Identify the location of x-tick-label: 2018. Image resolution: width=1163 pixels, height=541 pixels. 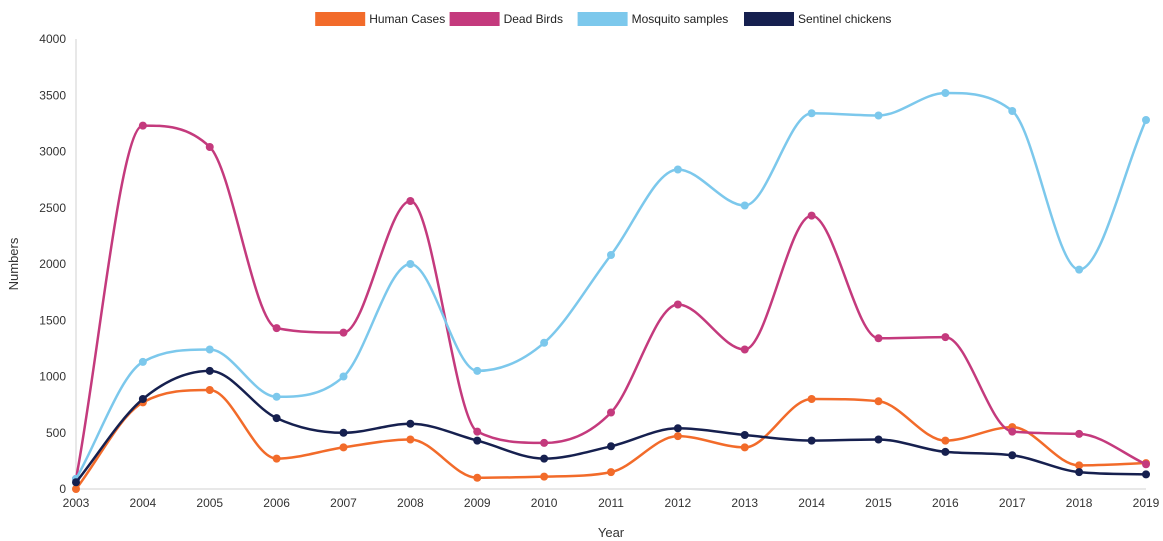
(1079, 503).